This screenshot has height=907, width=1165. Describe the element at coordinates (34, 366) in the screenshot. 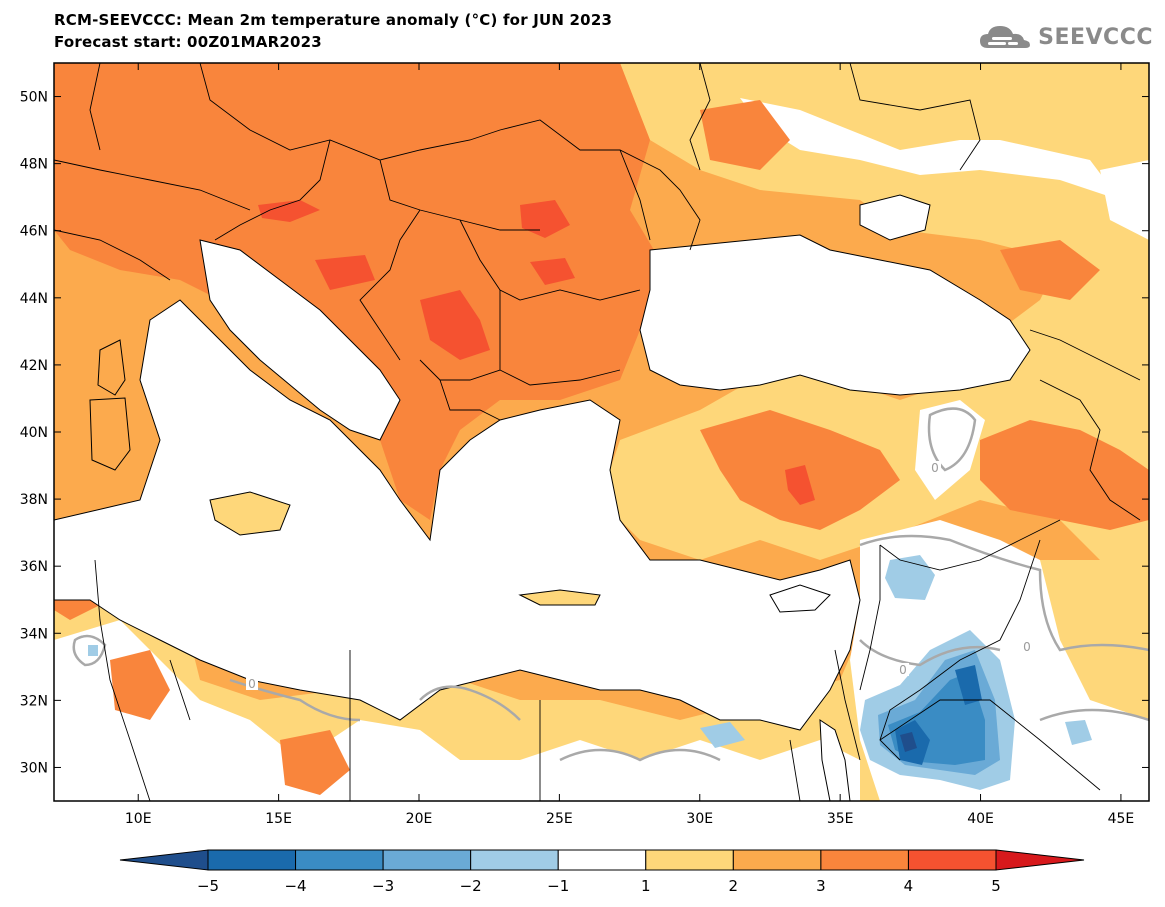

I see `lat-tick-label: 42N` at that location.